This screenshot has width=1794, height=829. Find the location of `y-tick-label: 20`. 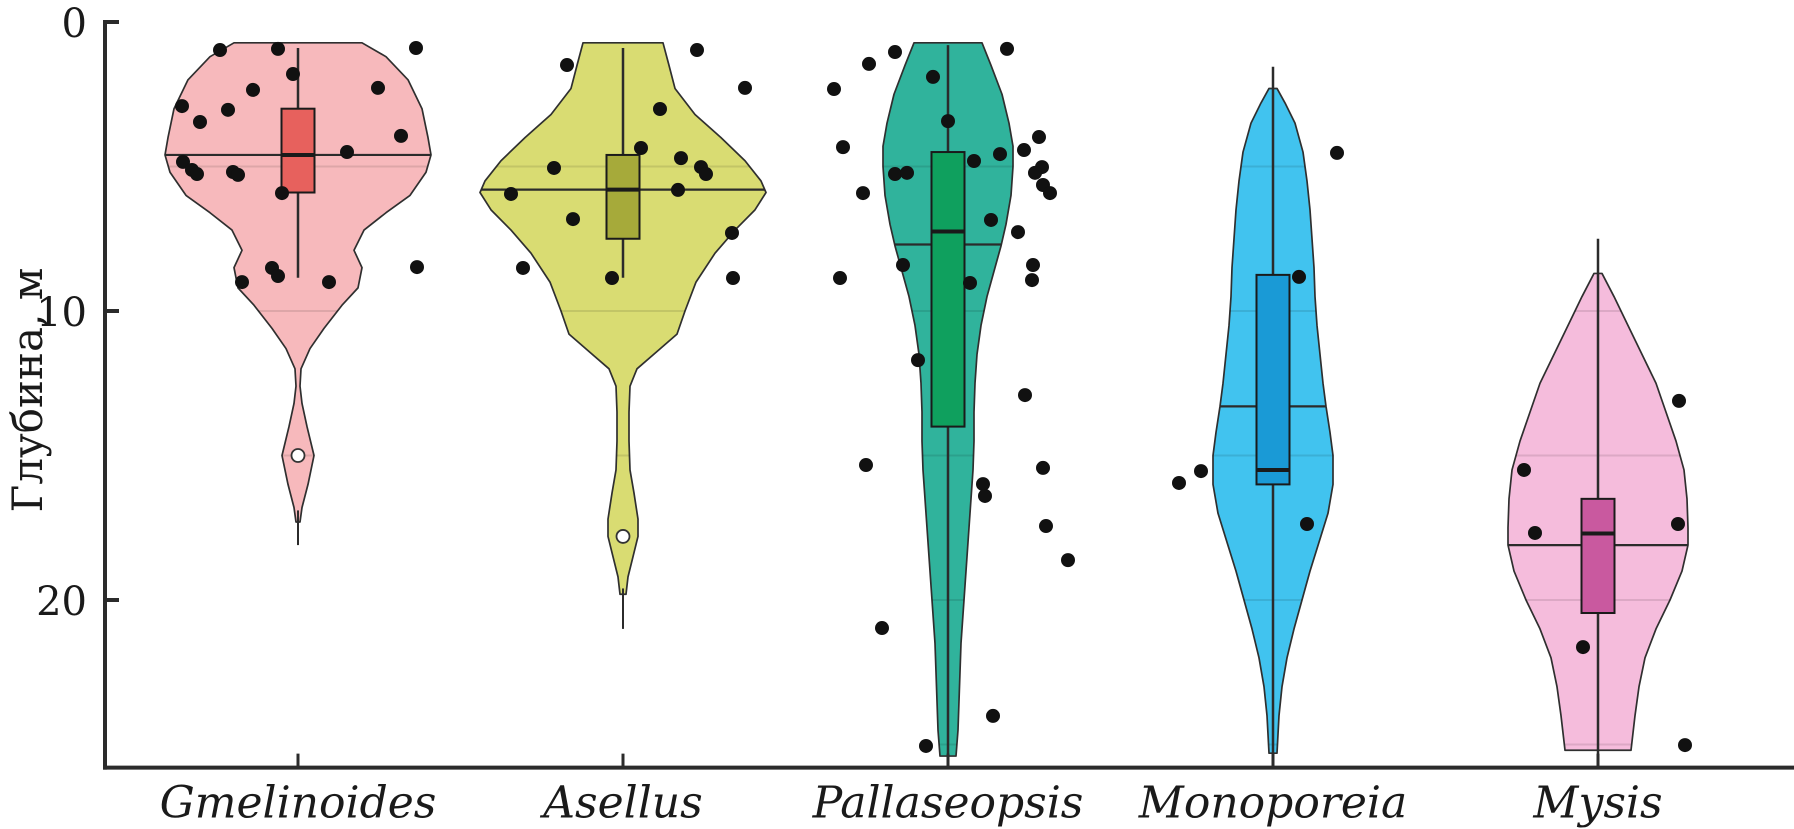

y-tick-label: 20 is located at coordinates (61, 602).